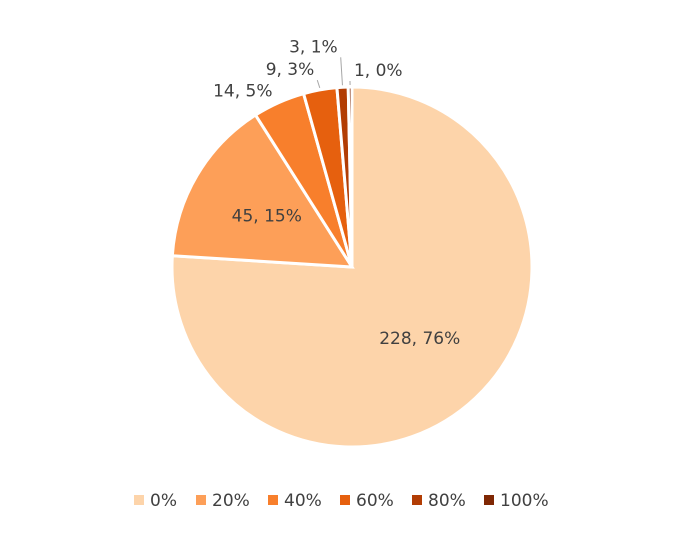  What do you see at coordinates (447, 501) in the screenshot?
I see `legend-label: 80%` at bounding box center [447, 501].